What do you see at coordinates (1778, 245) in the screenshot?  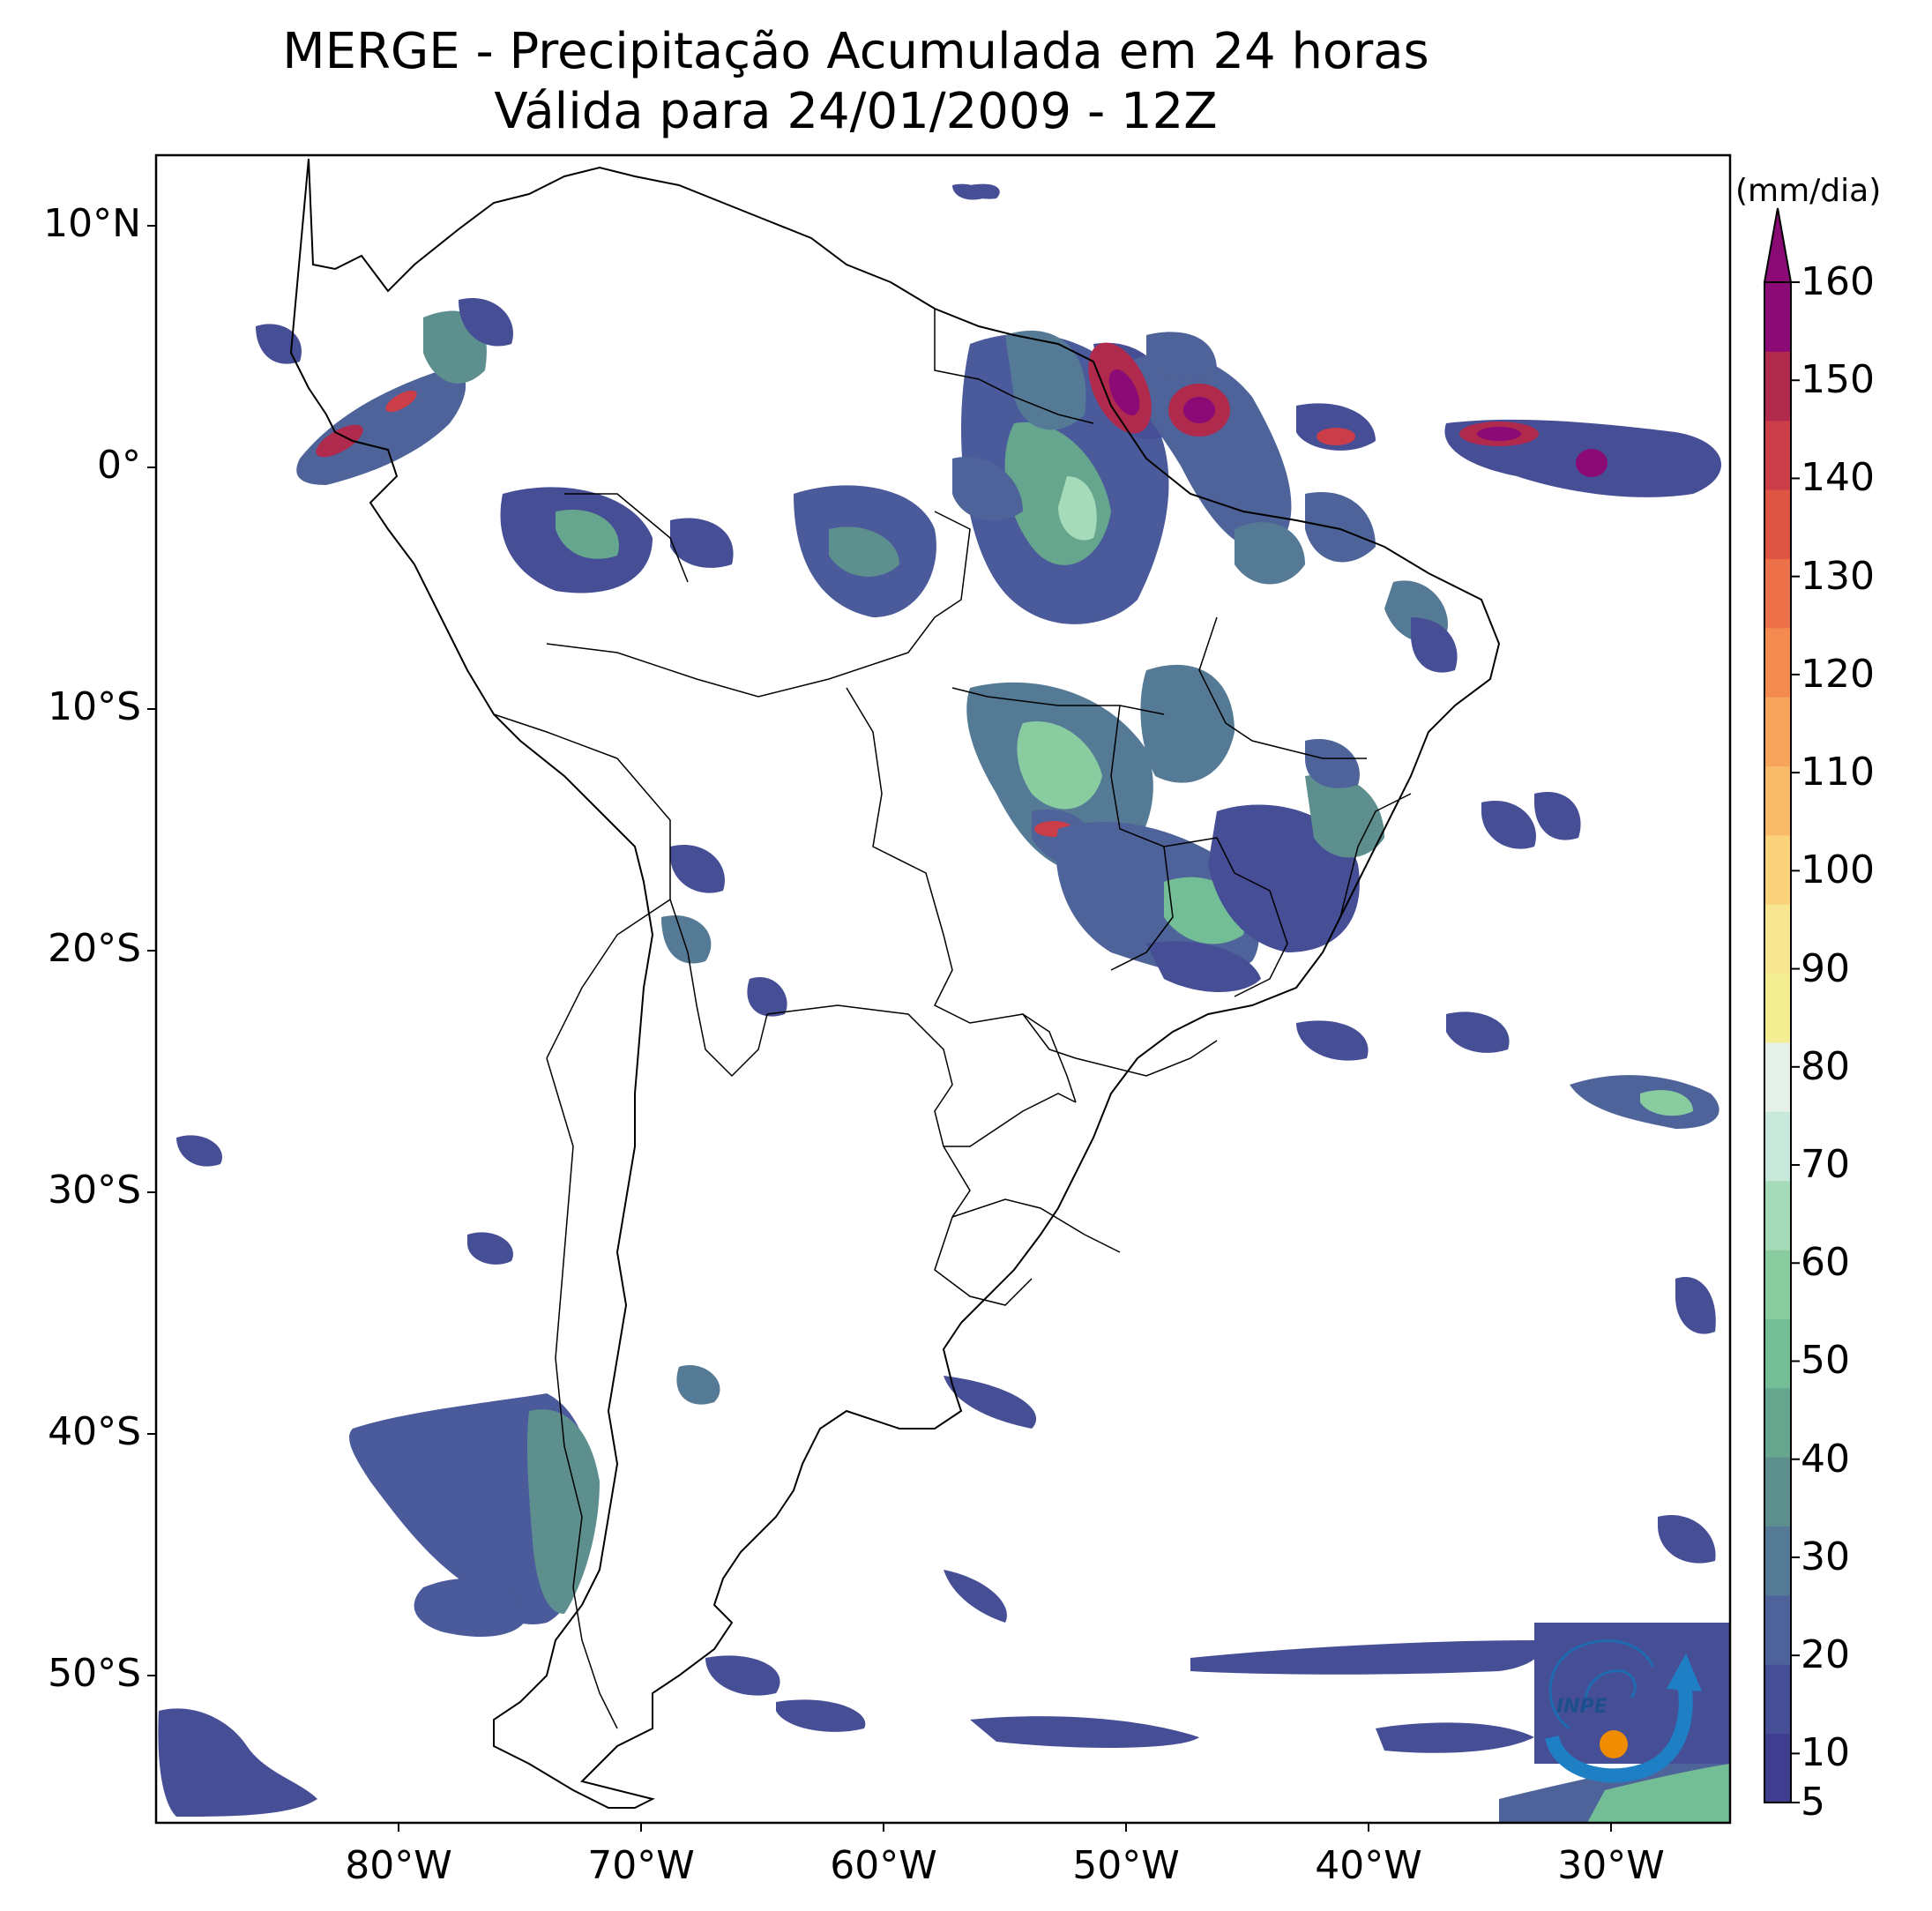 I see `colorbar-extend-arrow` at bounding box center [1778, 245].